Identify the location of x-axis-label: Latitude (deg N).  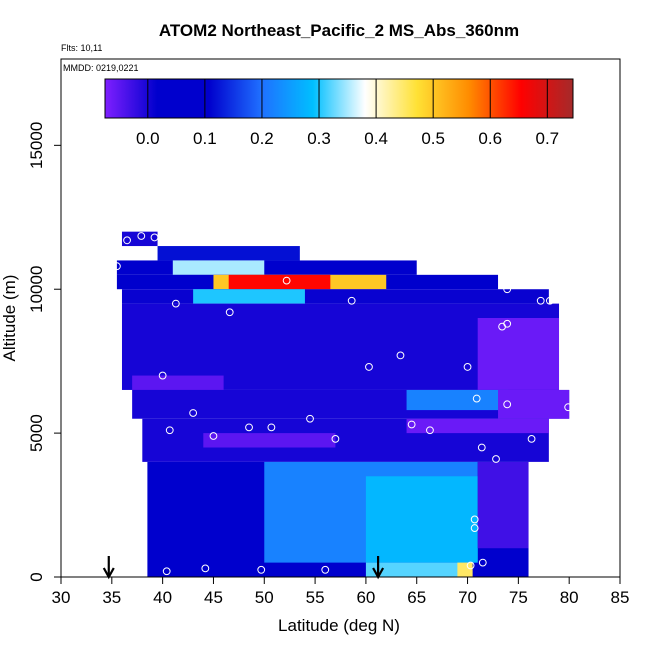
(339, 625).